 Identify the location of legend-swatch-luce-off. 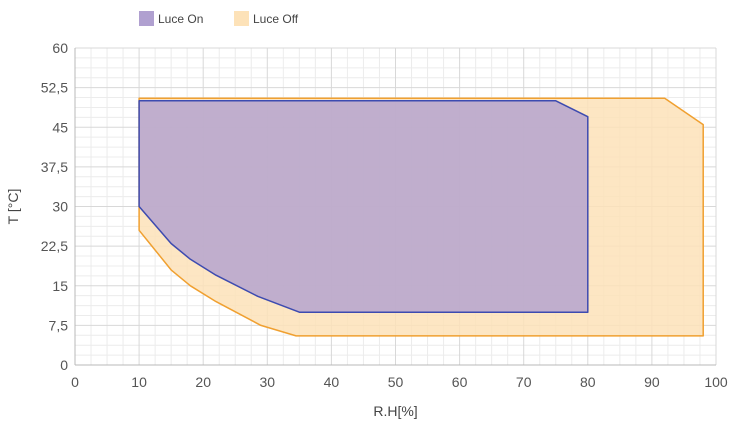
(241, 18).